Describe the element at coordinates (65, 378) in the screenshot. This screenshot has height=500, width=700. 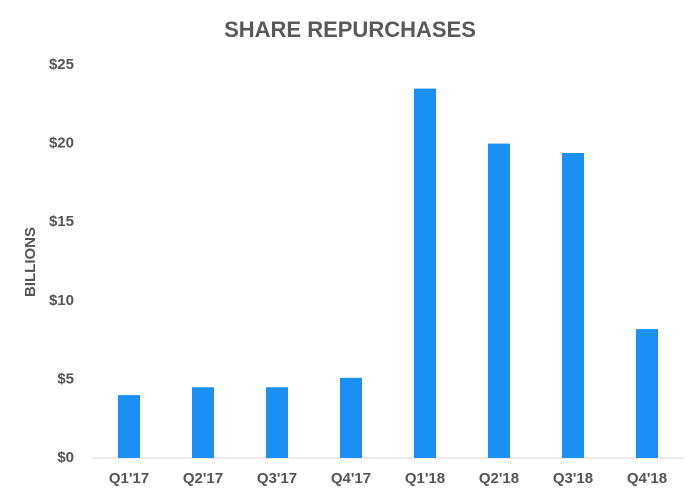
I see `y-tick-label: $5` at that location.